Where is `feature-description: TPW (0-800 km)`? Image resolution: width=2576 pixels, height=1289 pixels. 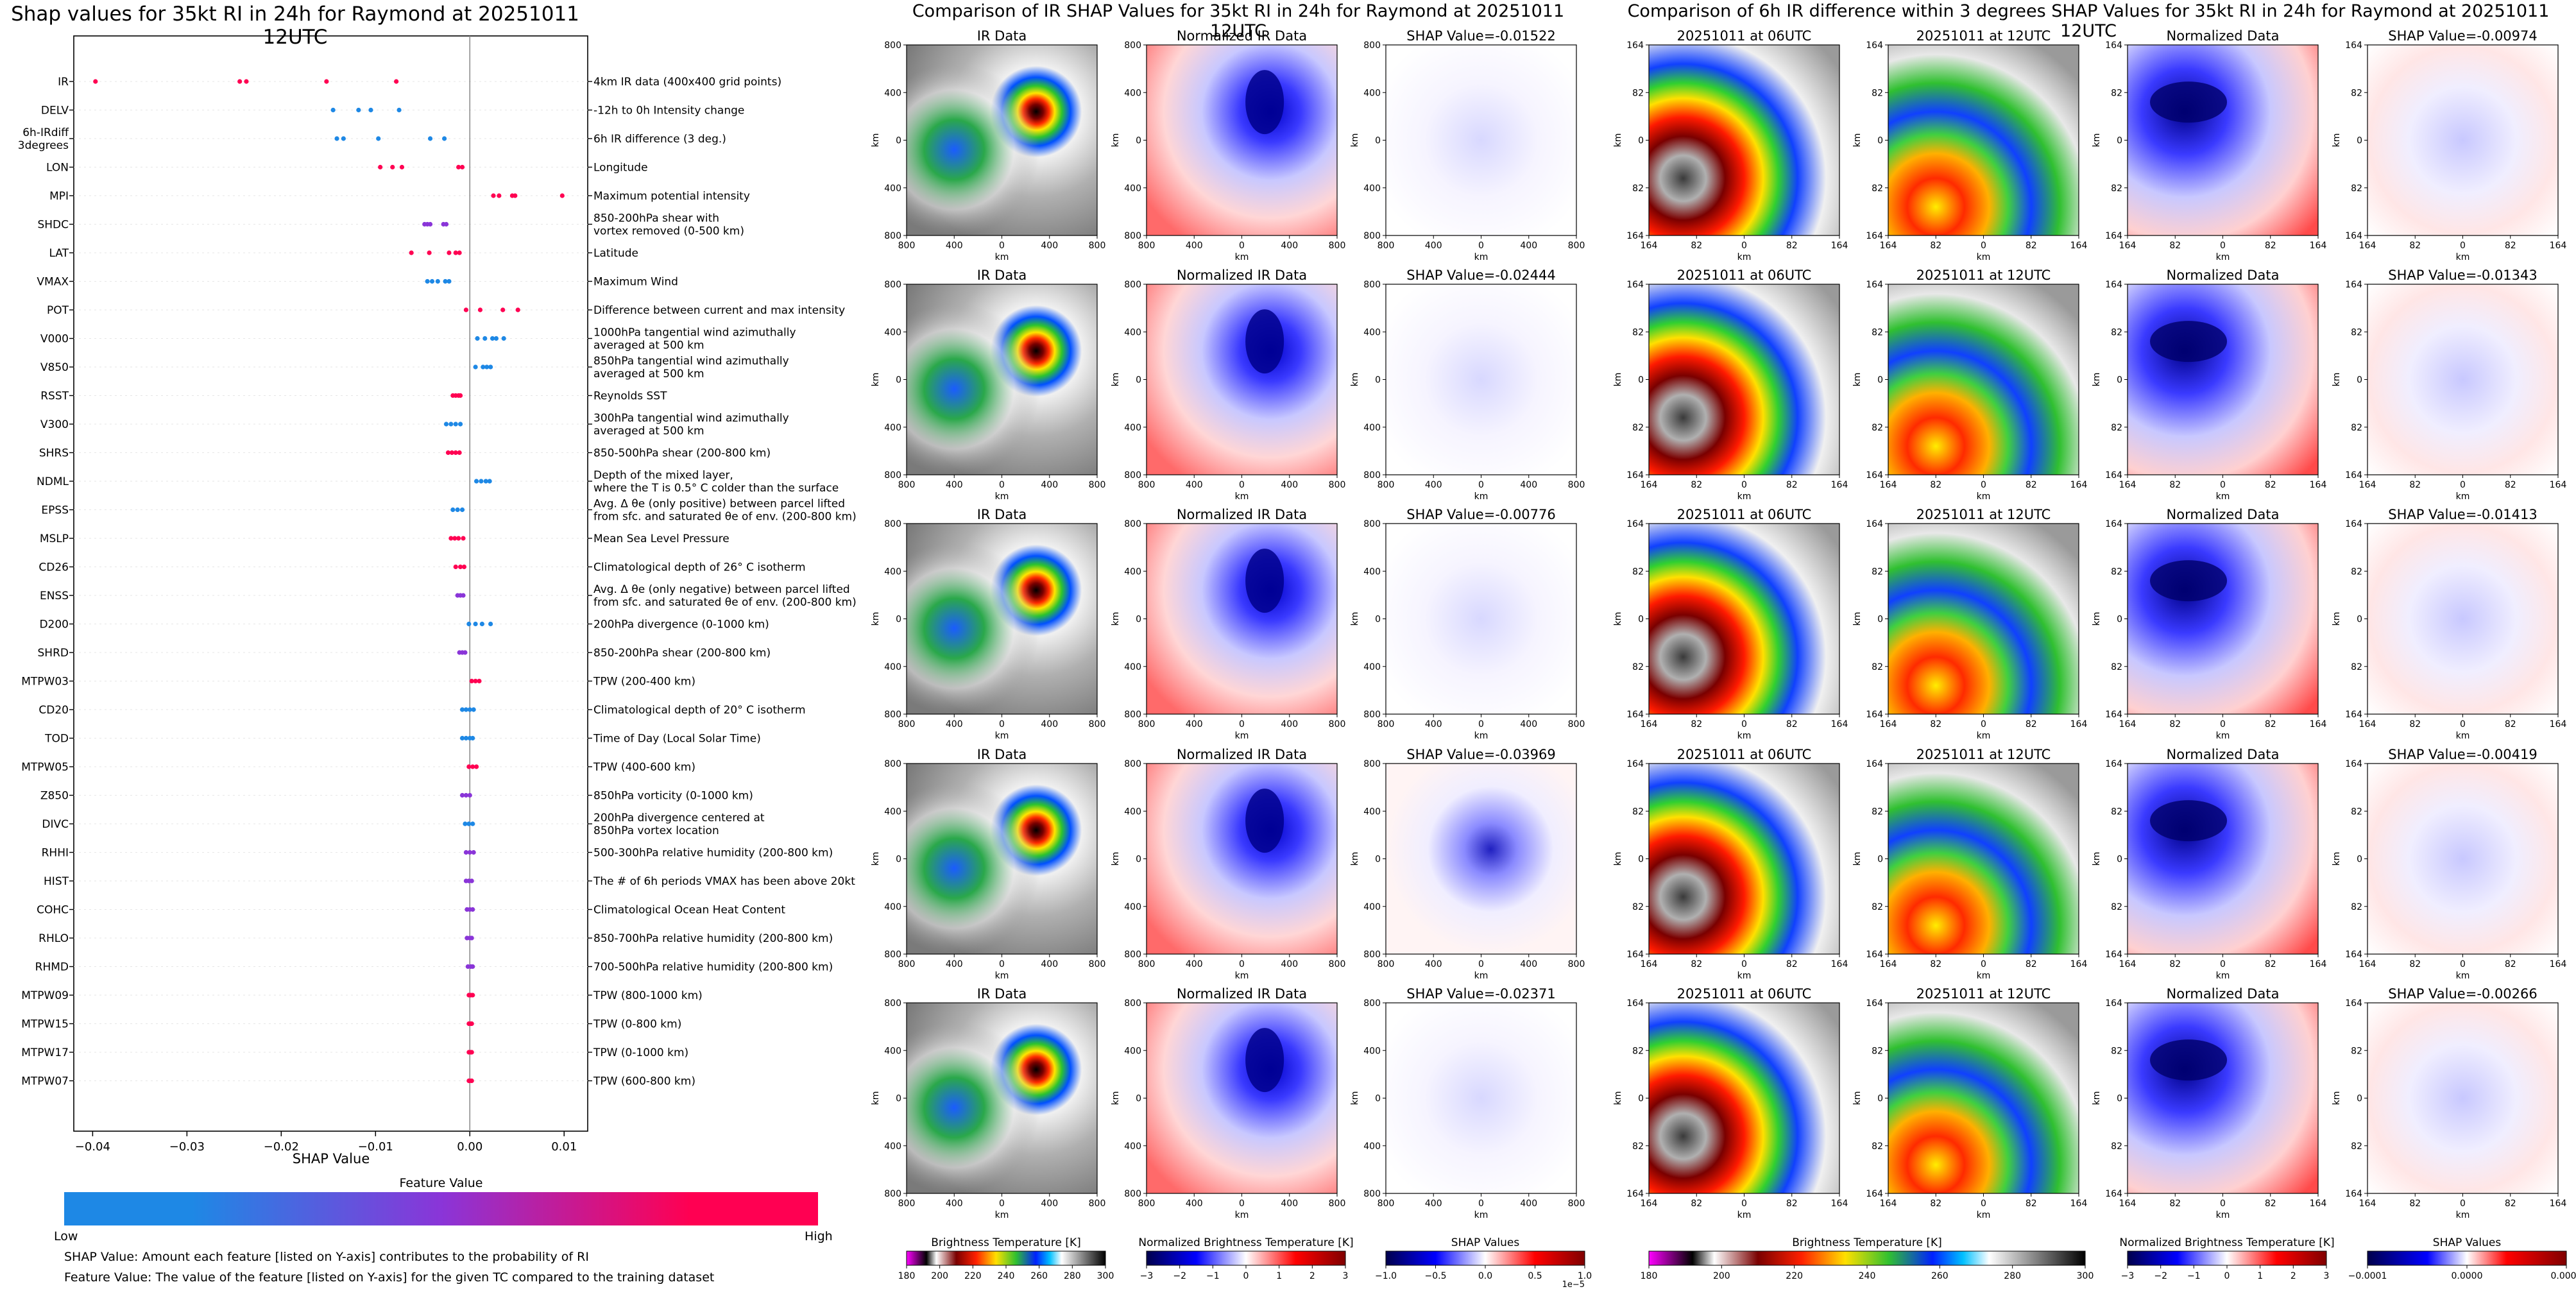
feature-description: TPW (0-800 km) is located at coordinates (637, 1024).